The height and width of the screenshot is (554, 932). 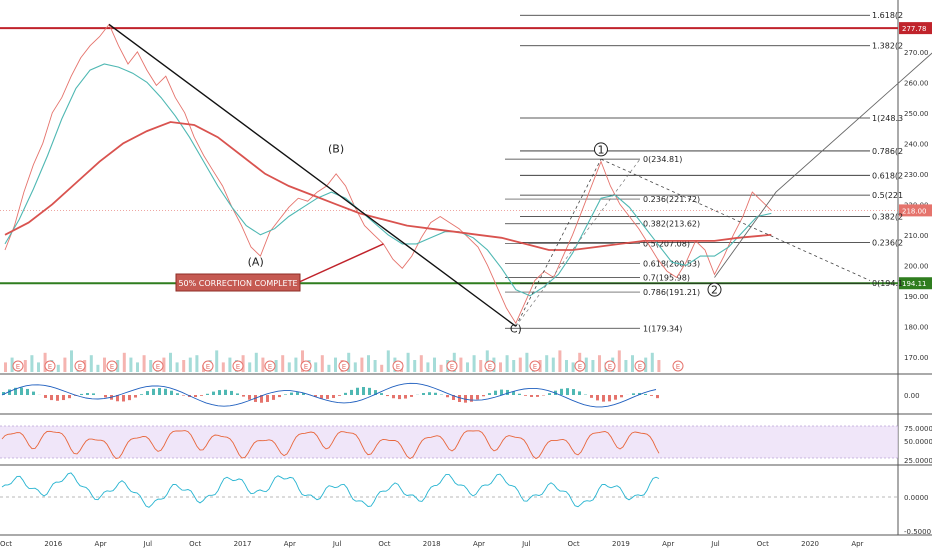 What do you see at coordinates (887, 118) in the screenshot?
I see `fib-ext-label: 1(248.3` at bounding box center [887, 118].